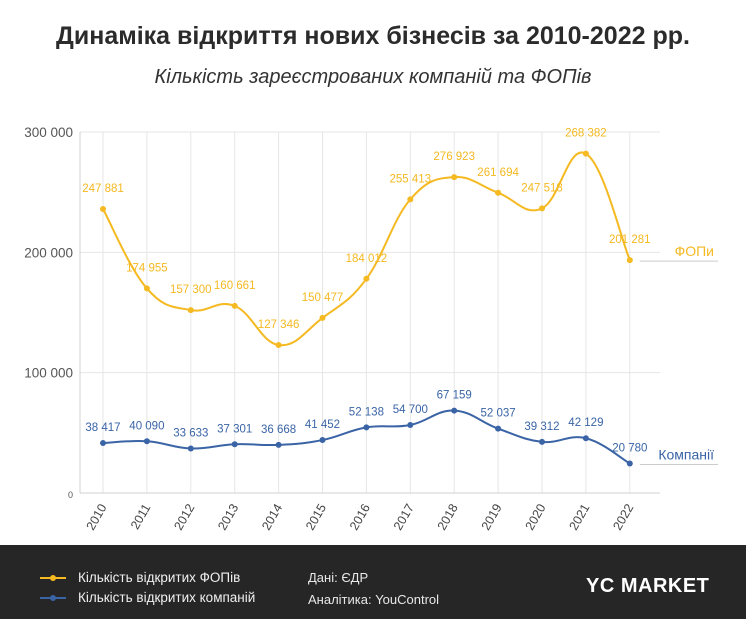 This screenshot has width=746, height=619. Describe the element at coordinates (694, 251) in the screenshot. I see `series-name-fop: ФОПи` at that location.